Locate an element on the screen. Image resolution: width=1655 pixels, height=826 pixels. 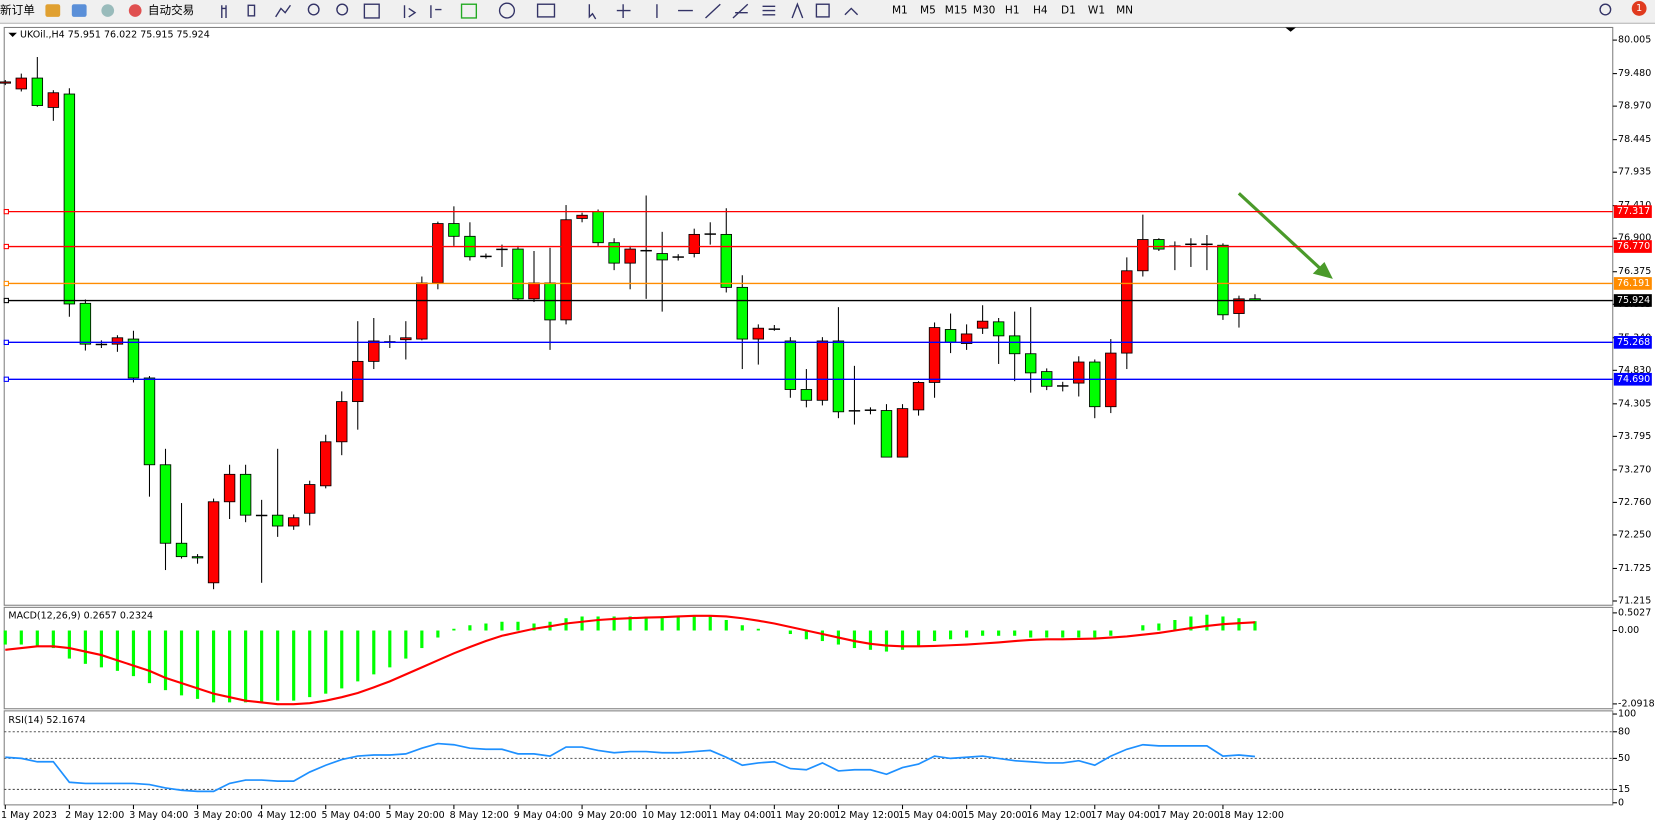
timeframe-button: M1 is located at coordinates (900, 11).